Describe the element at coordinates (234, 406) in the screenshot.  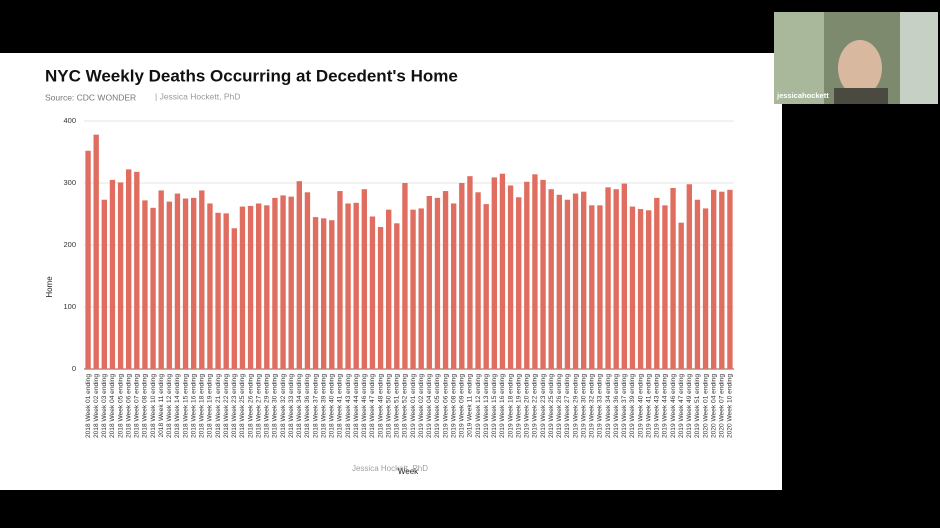
I see `x-tick-label: 2018 Week 23 ending` at that location.